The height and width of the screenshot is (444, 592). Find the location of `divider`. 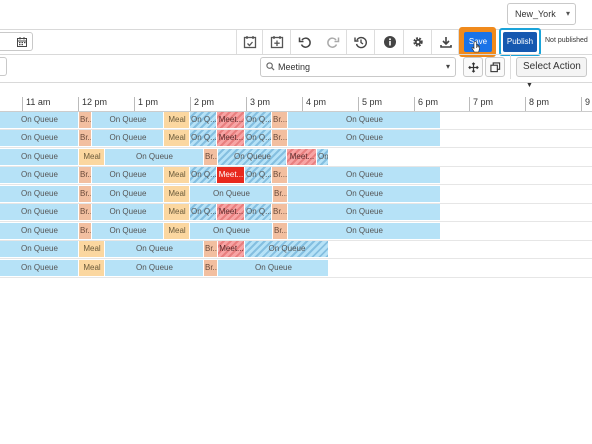

divider is located at coordinates (346, 42).